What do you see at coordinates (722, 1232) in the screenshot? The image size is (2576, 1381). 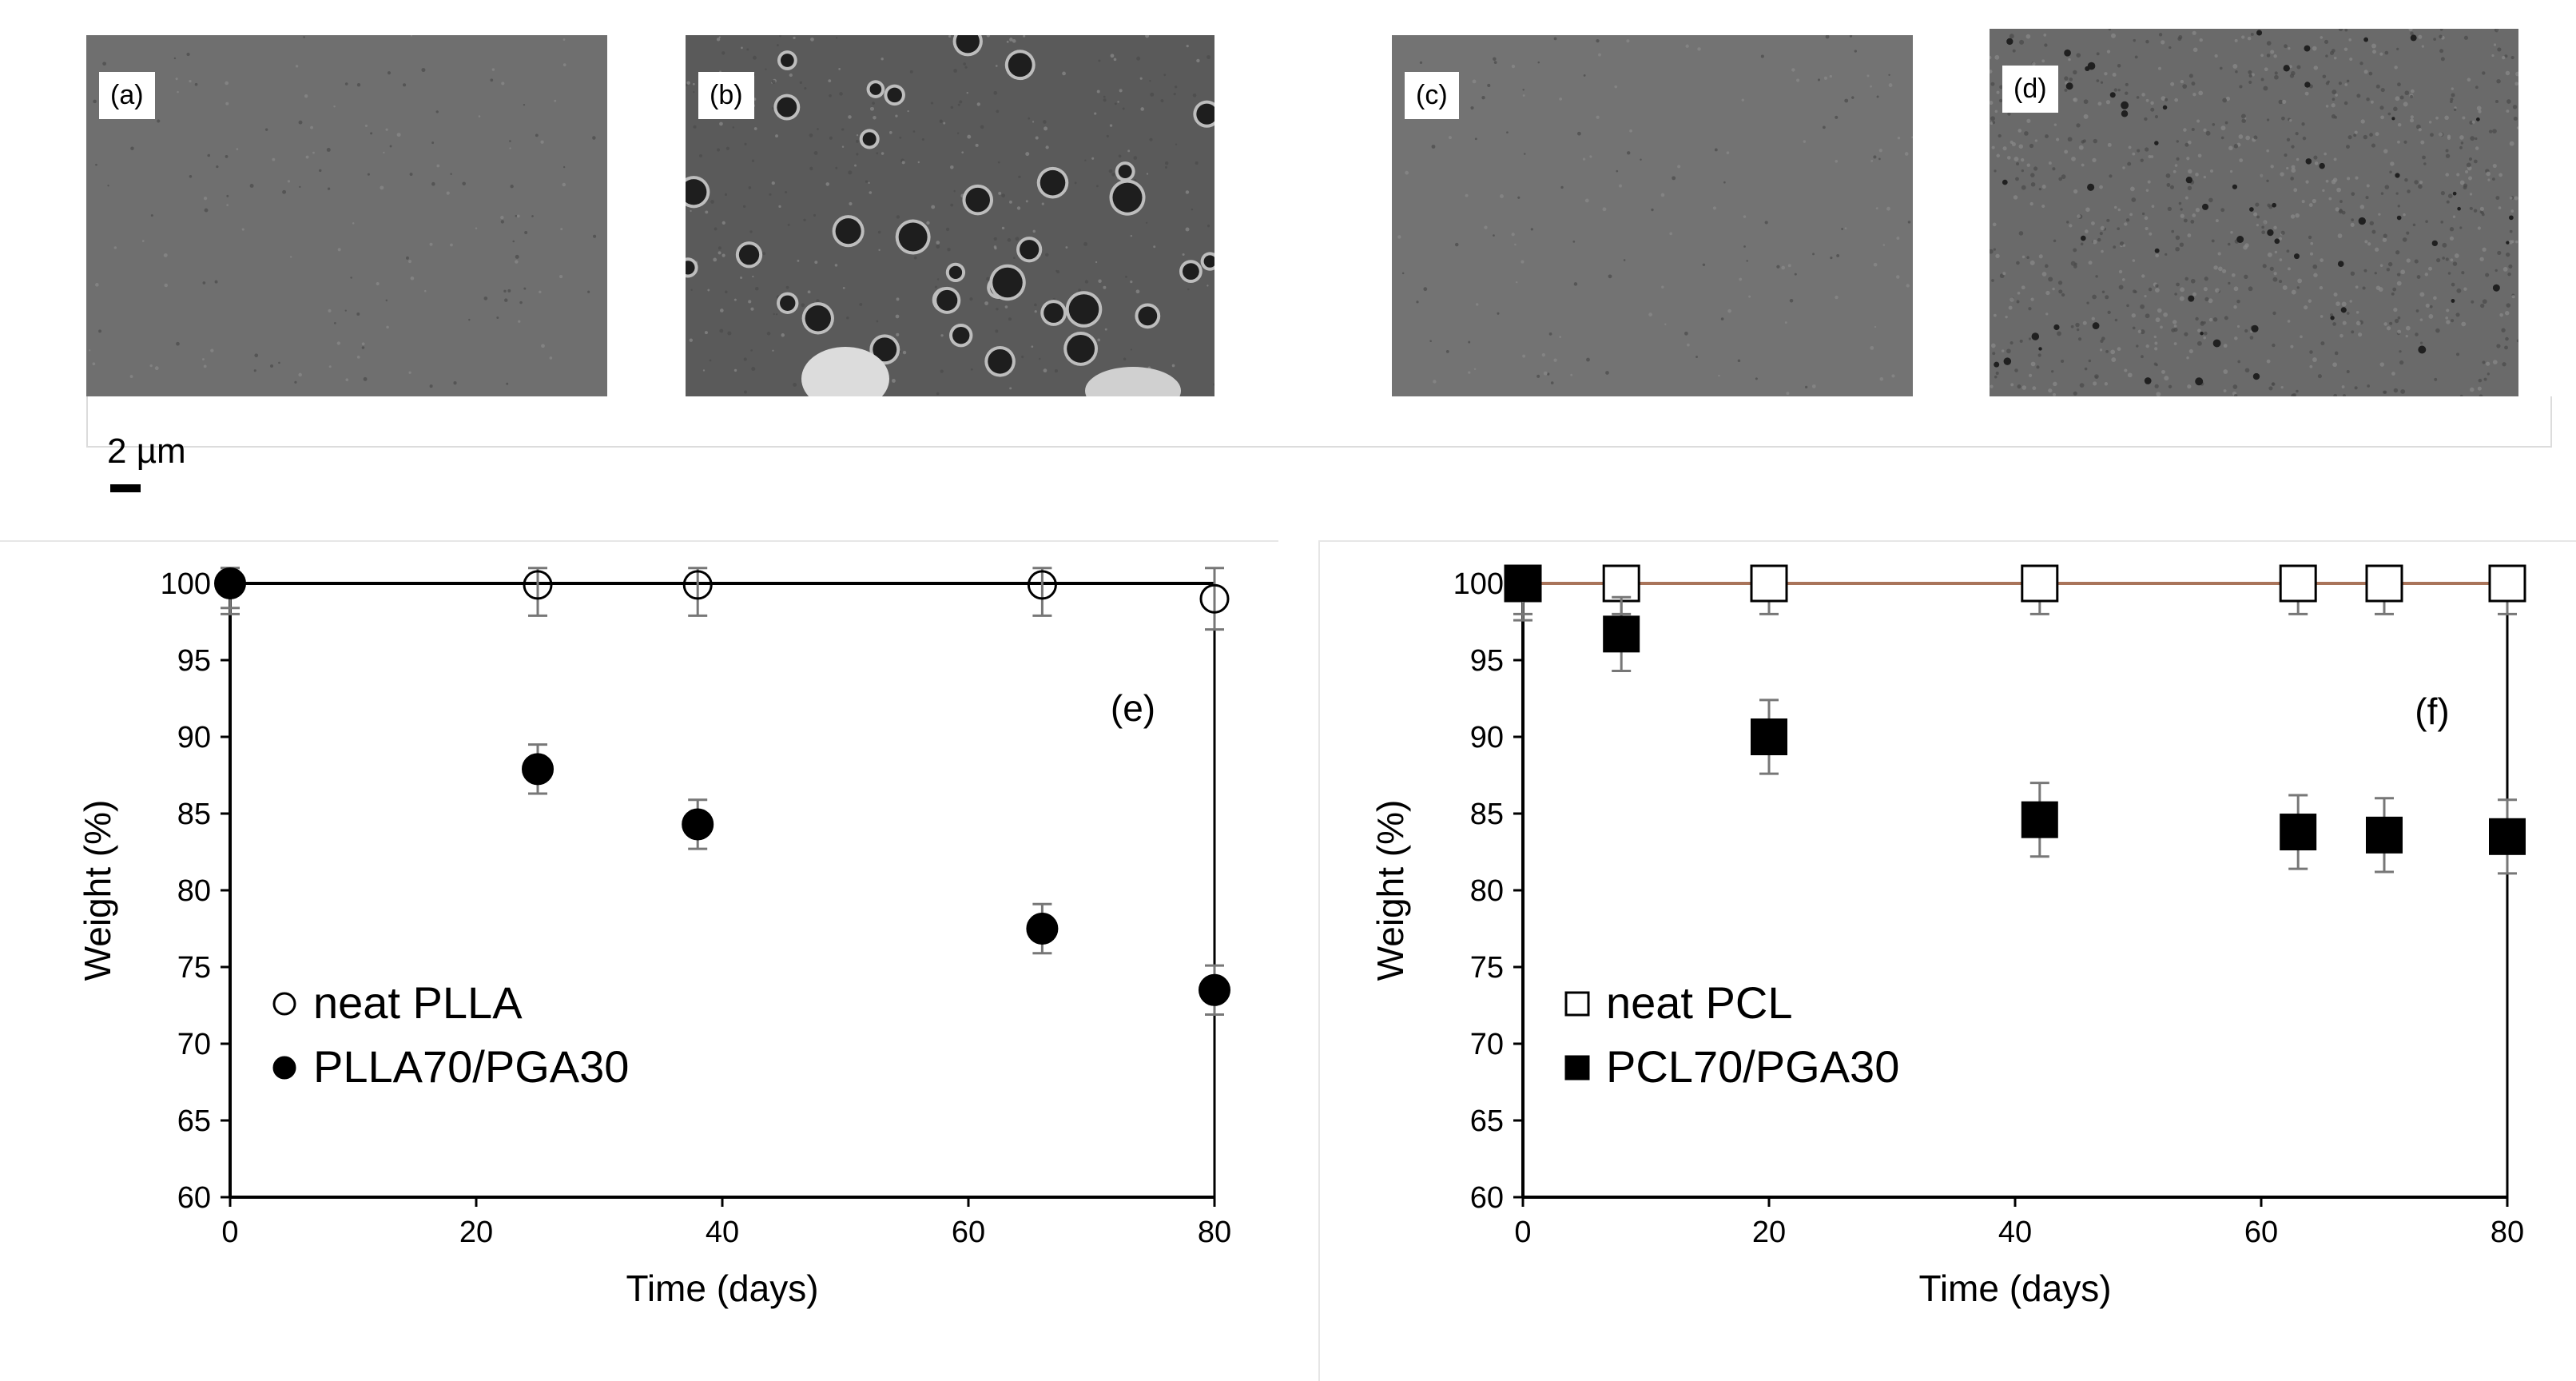 I see `x-tick-label: 40` at bounding box center [722, 1232].